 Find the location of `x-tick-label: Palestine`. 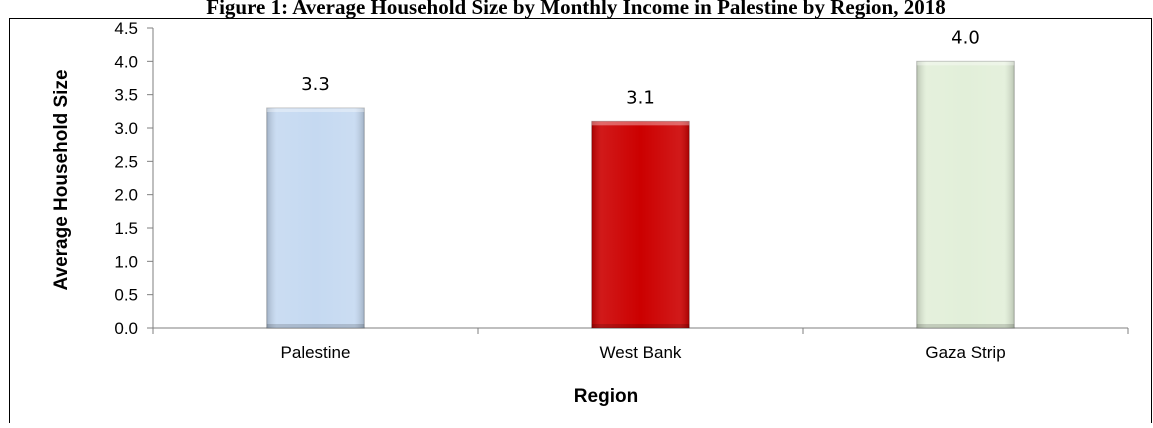

x-tick-label: Palestine is located at coordinates (316, 352).